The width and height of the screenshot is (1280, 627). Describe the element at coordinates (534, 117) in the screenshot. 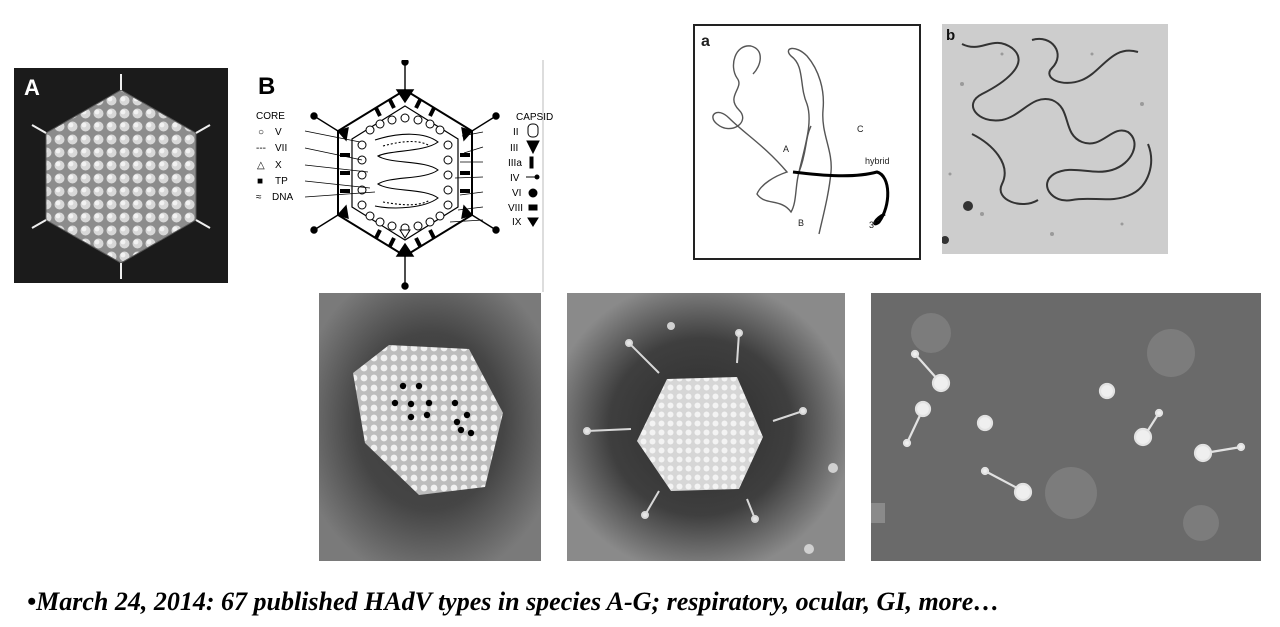

I see `capsid-title: CAPSID` at that location.